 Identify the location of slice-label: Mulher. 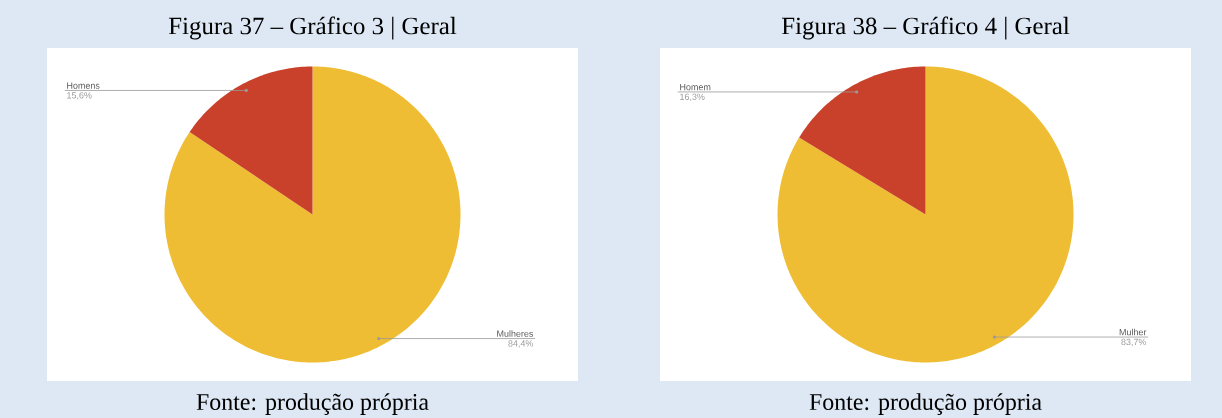
(1133, 332).